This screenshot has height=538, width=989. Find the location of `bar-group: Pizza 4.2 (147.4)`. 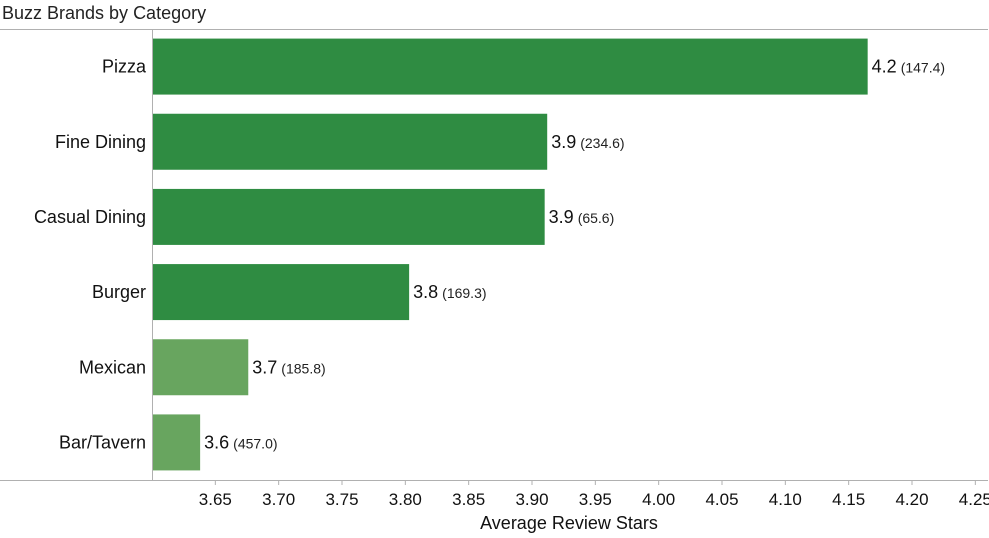

bar-group: Pizza 4.2 (147.4) is located at coordinates (523, 66).